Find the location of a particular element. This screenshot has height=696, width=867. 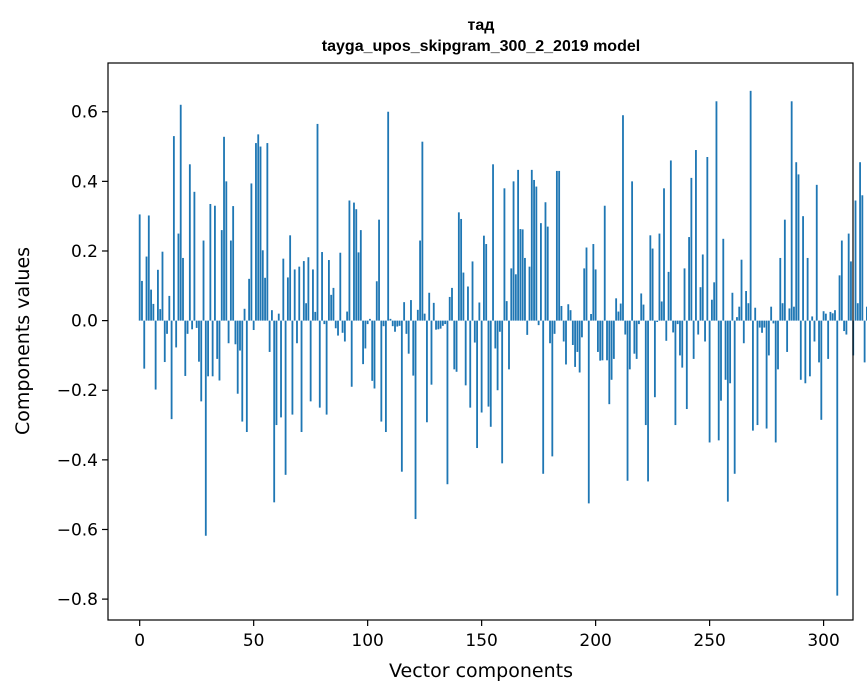

y-tick-label: −0.4 is located at coordinates (77, 461).